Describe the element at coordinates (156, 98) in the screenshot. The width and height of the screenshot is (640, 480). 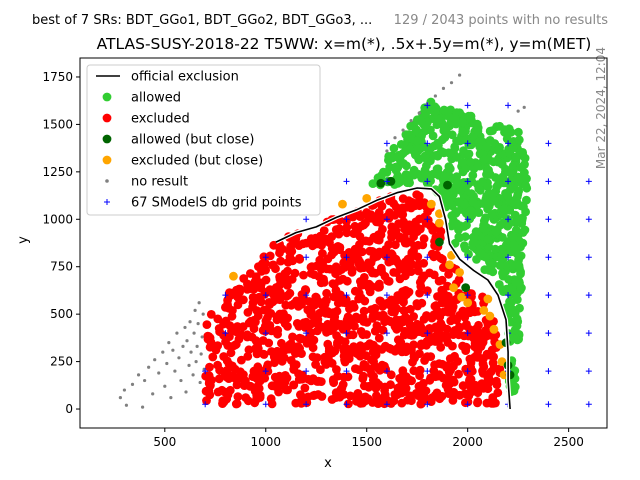
I see `legend-label: allowed` at that location.